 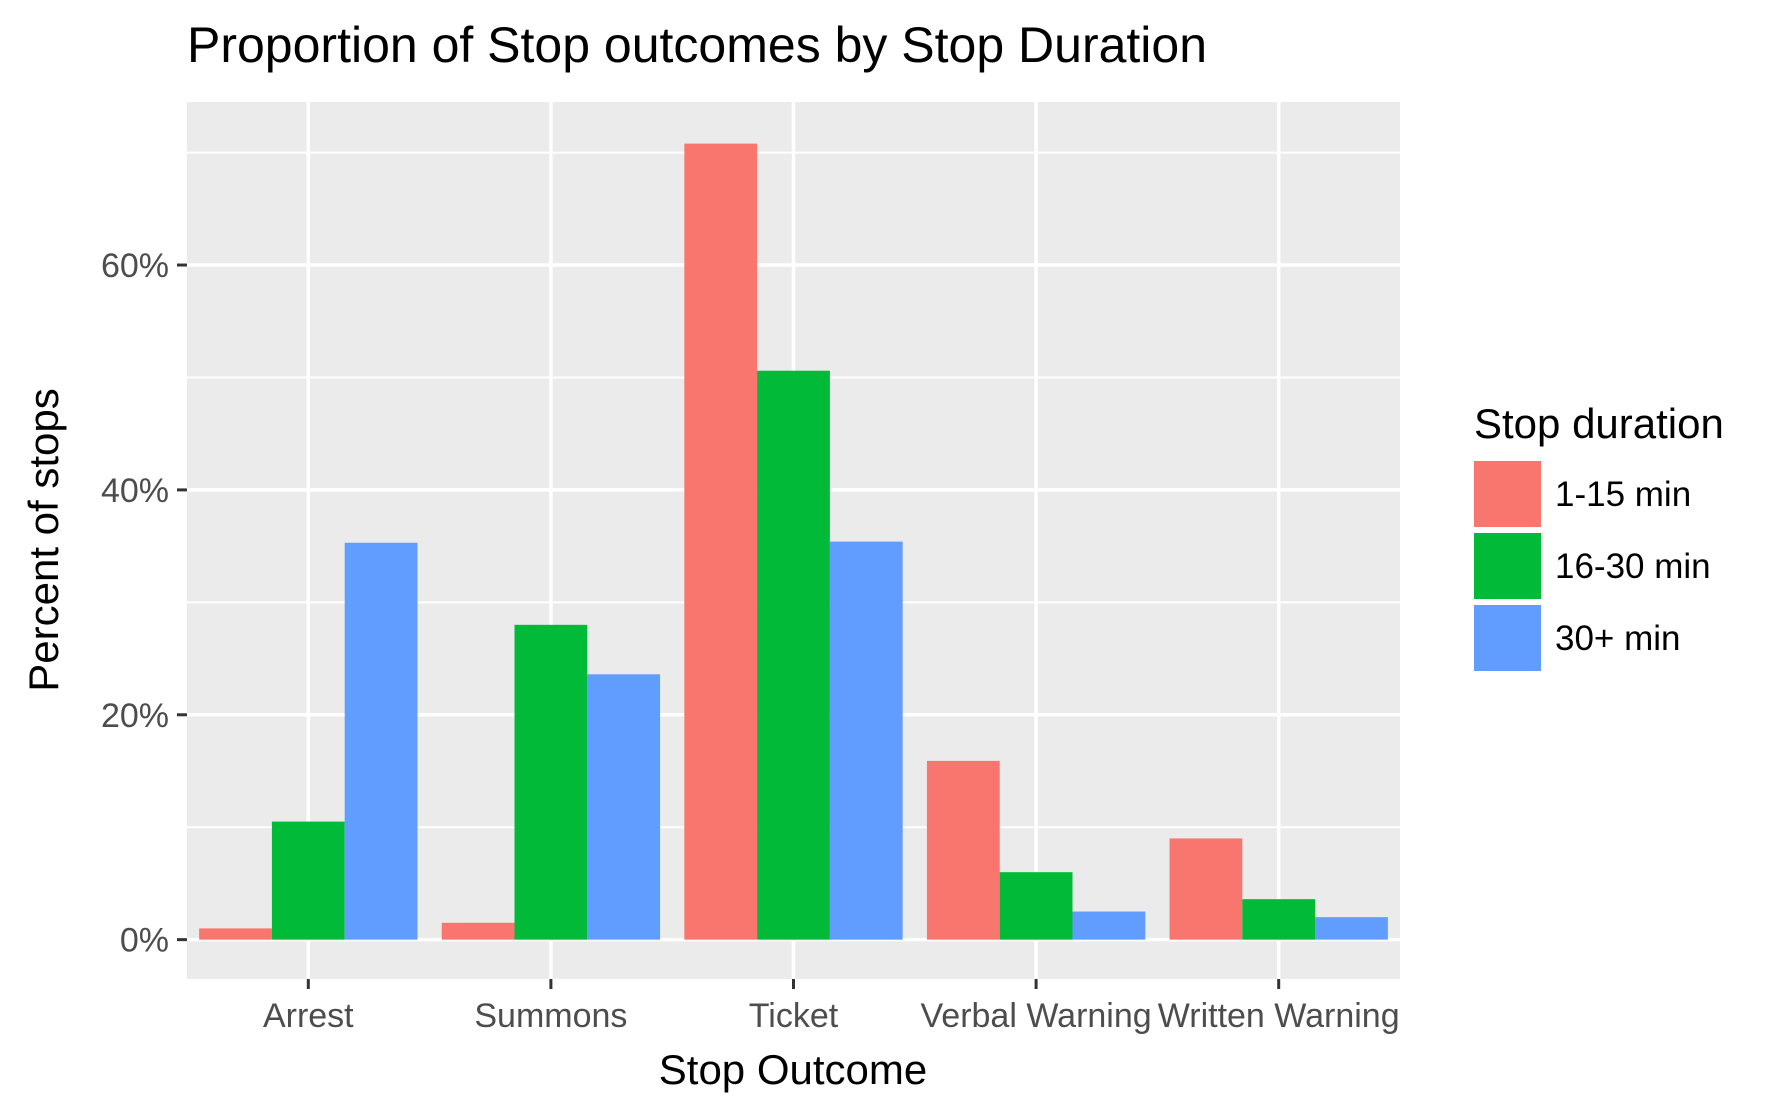 I want to click on y-tick-label: 60%, so click(x=135, y=266).